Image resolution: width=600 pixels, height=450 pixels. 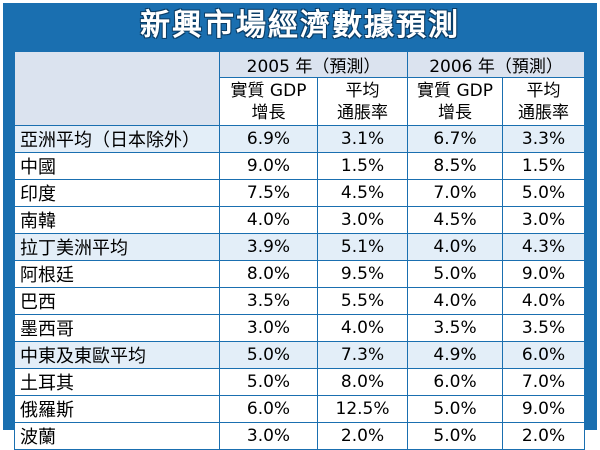 I want to click on table-row: 巴西 3.5% 5.5% 4.0% 4.0%, so click(x=300, y=301).